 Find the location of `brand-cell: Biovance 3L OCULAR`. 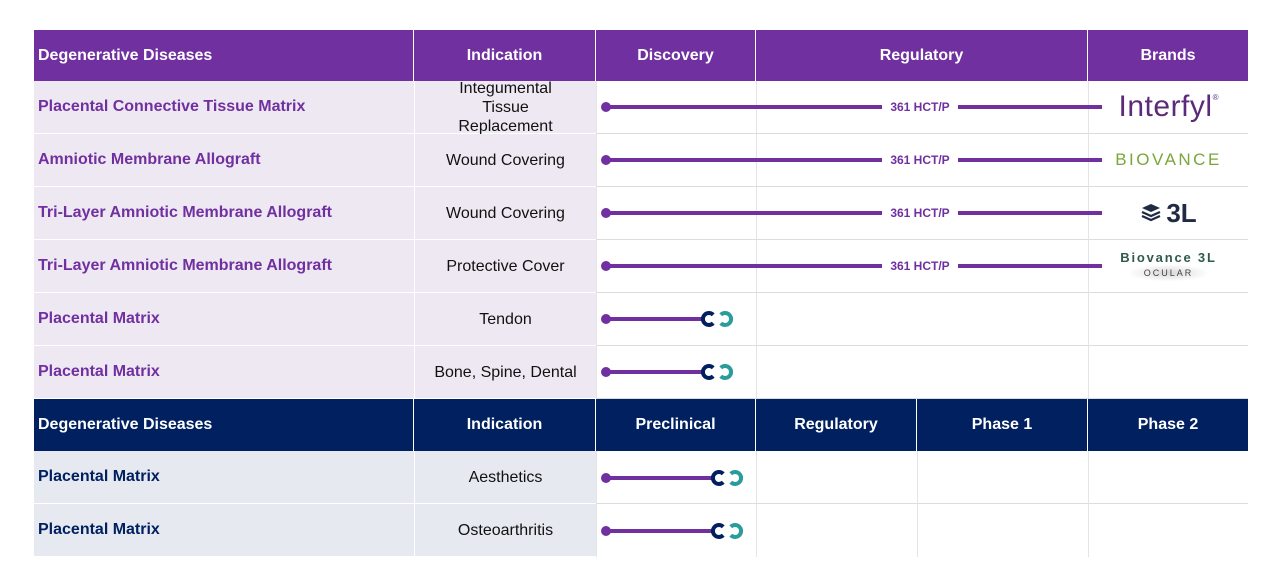

brand-cell: Biovance 3L OCULAR is located at coordinates (1168, 266).